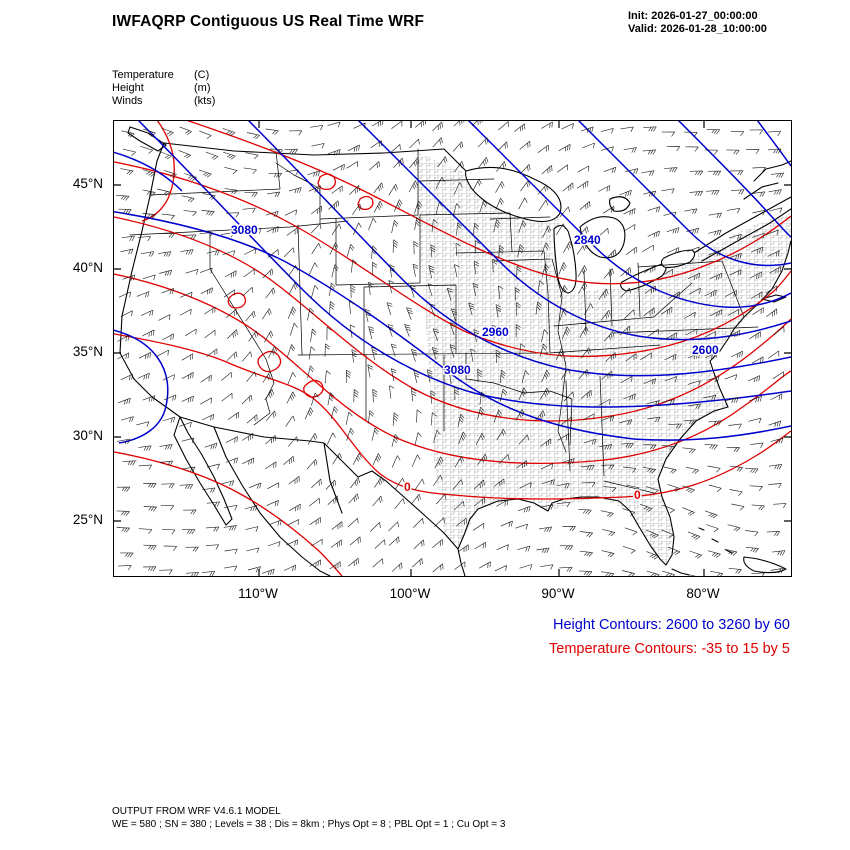 The image size is (850, 850). What do you see at coordinates (143, 75) in the screenshot?
I see `variable-name: Temperature` at bounding box center [143, 75].